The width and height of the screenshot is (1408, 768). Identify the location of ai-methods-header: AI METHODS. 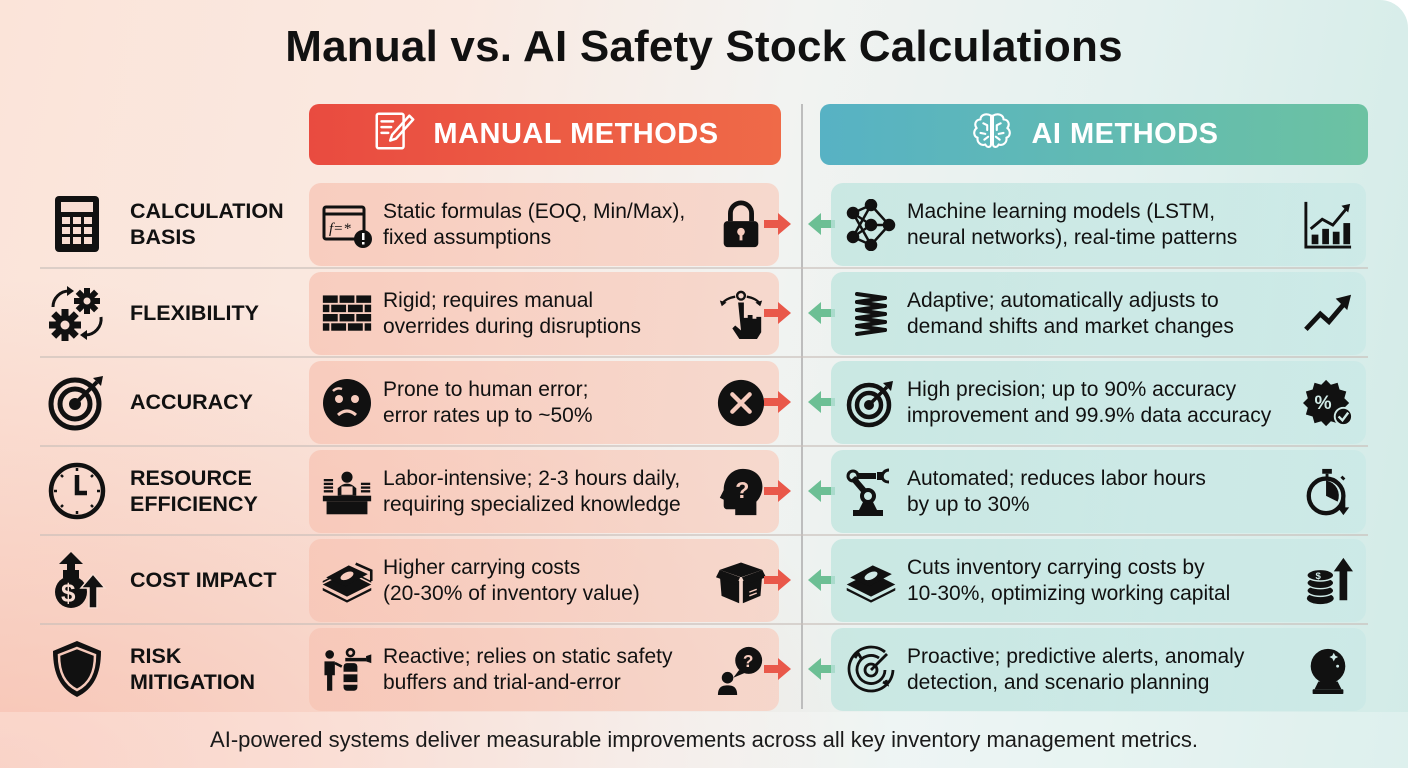
(1094, 134).